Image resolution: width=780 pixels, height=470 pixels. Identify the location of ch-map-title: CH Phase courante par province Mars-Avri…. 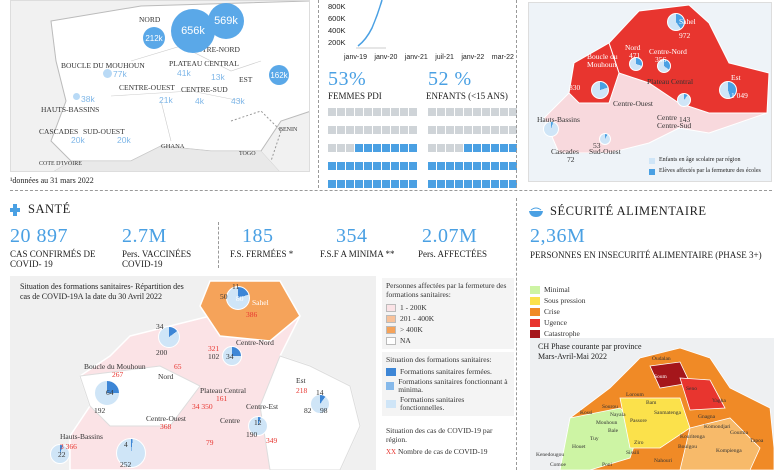
(590, 351).